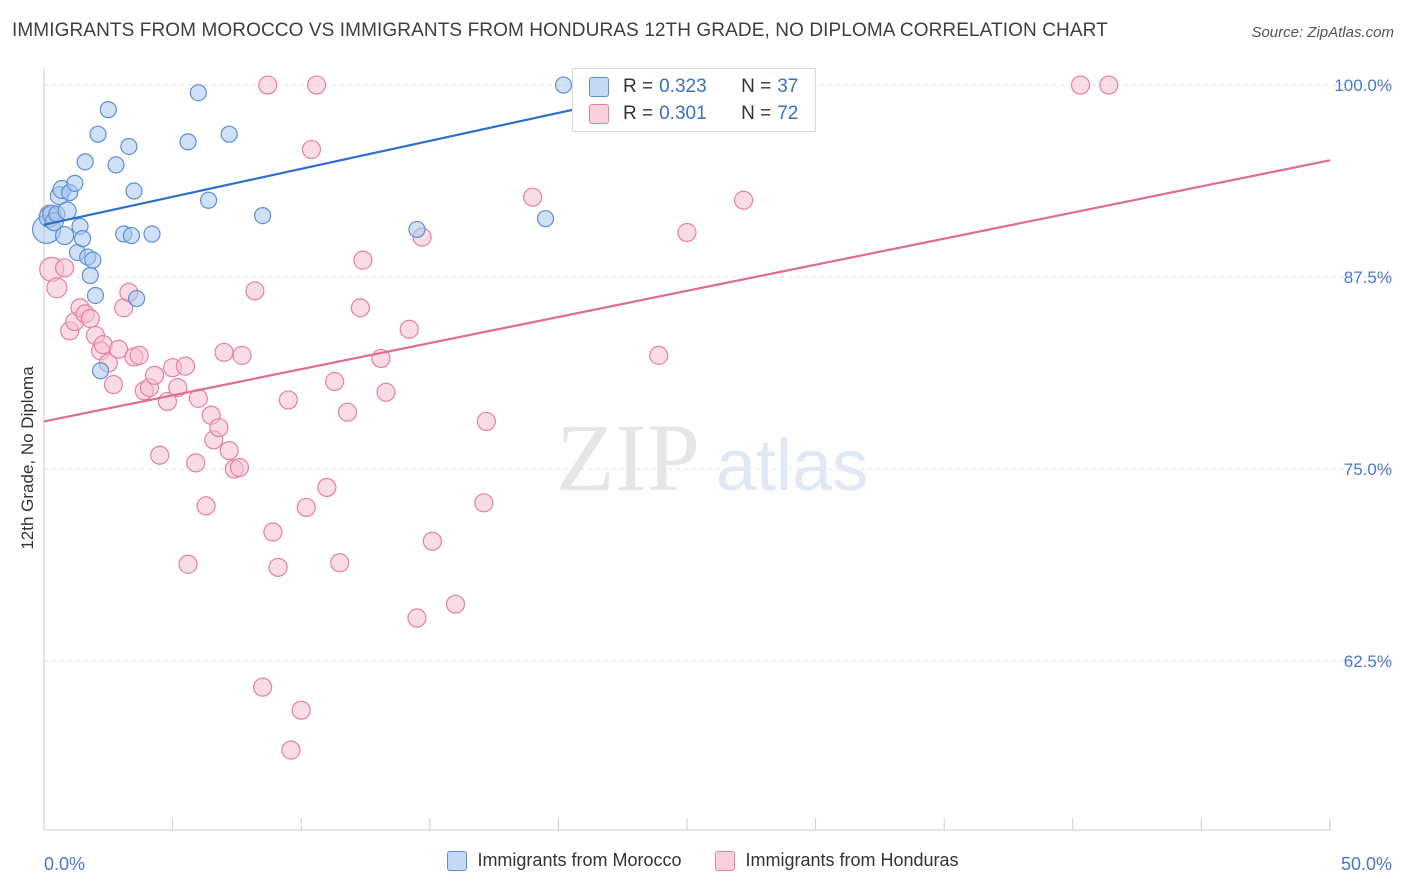 Image resolution: width=1406 pixels, height=892 pixels. Describe the element at coordinates (683, 113) in the screenshot. I see `r-value: 0.301` at that location.